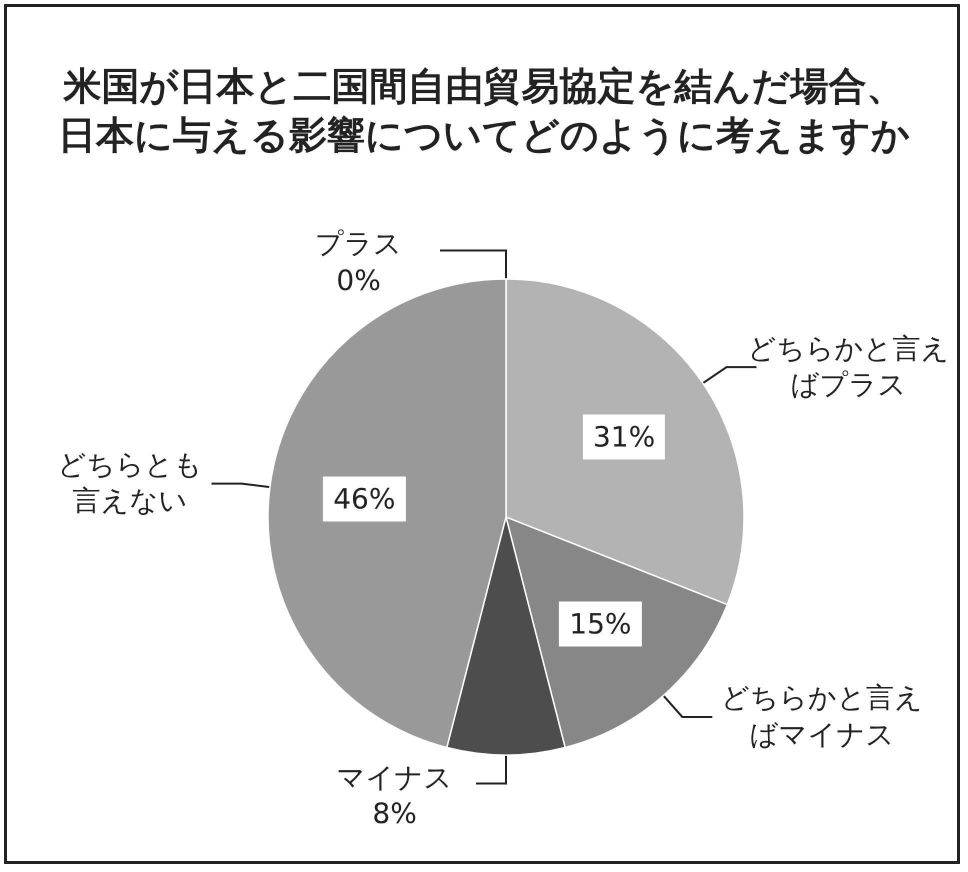 This screenshot has height=872, width=968. What do you see at coordinates (364, 499) in the screenshot?
I see `data-label: 46%` at bounding box center [364, 499].